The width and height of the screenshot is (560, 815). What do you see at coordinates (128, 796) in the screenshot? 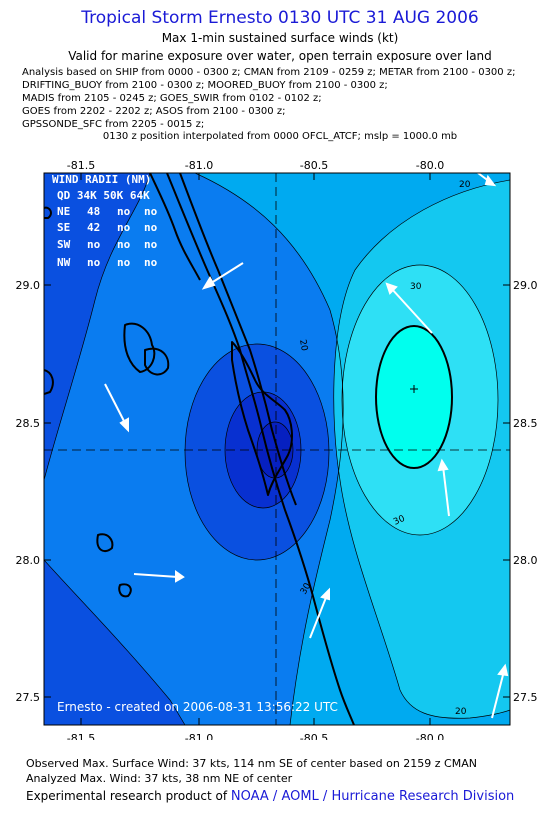
I see `credit-prefix: Experimental research product of` at bounding box center [128, 796].